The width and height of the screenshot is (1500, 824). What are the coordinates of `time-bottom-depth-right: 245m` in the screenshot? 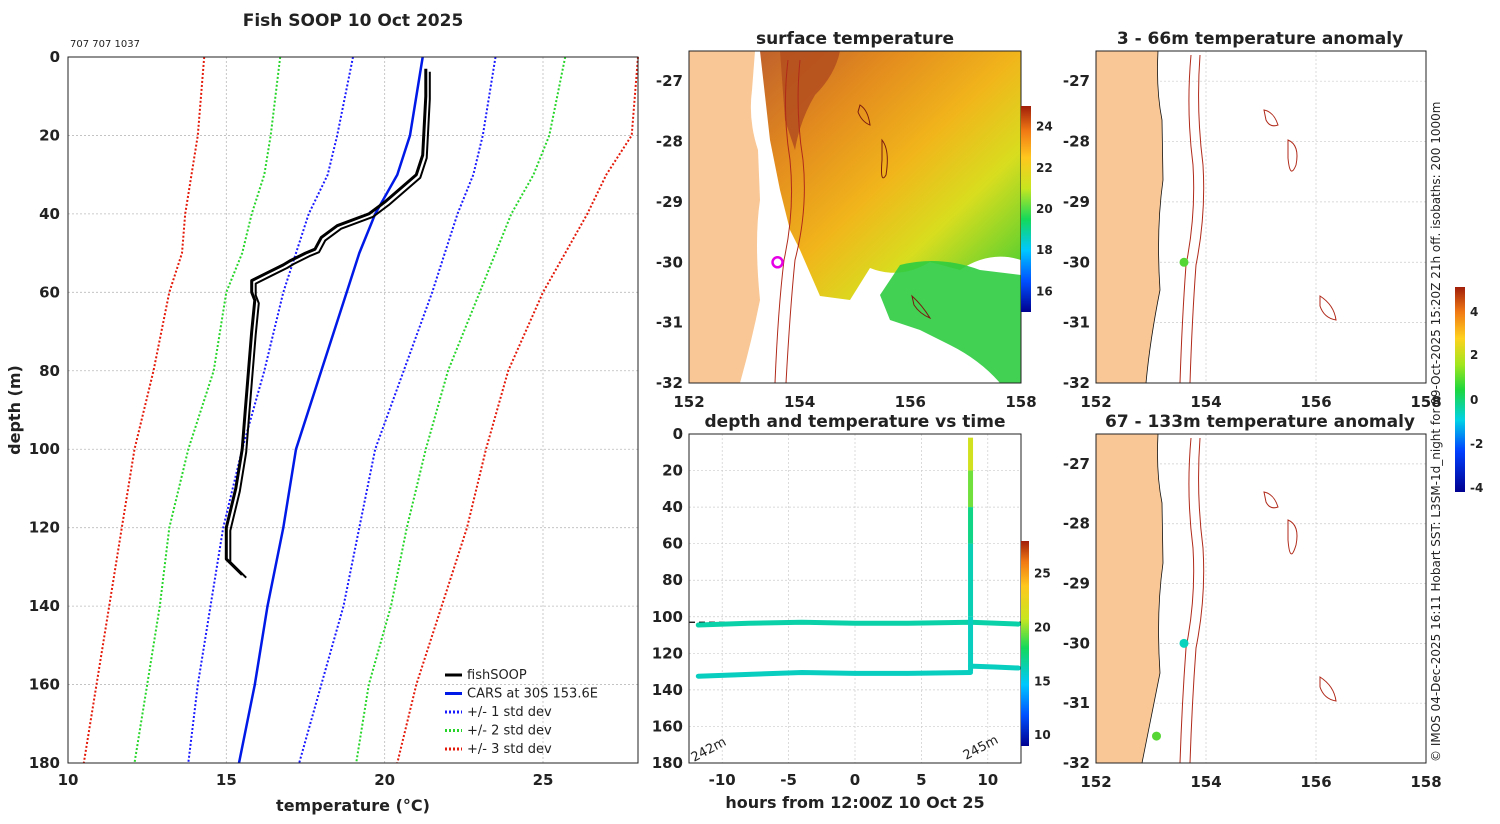 It's located at (981, 748).